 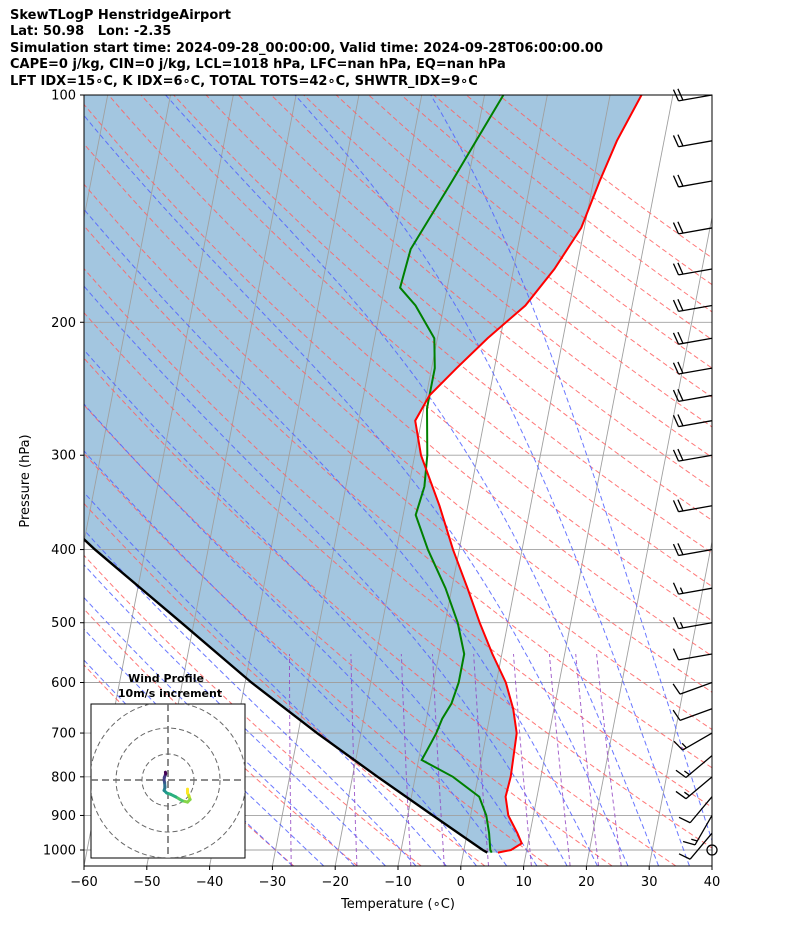 I want to click on x-tick-label: −40, so click(x=209, y=882).